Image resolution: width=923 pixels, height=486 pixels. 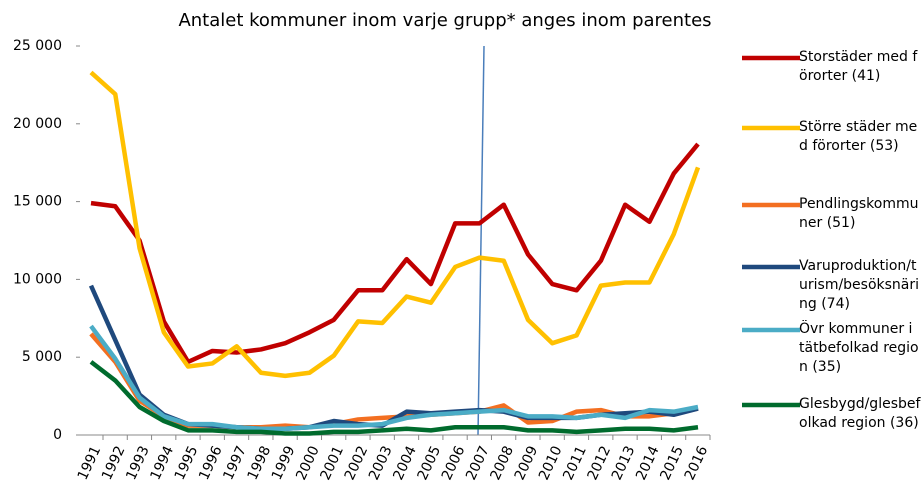 I want to click on legend-label: Övr kommuner i tätbefolkad region (35), so click(x=859, y=348).